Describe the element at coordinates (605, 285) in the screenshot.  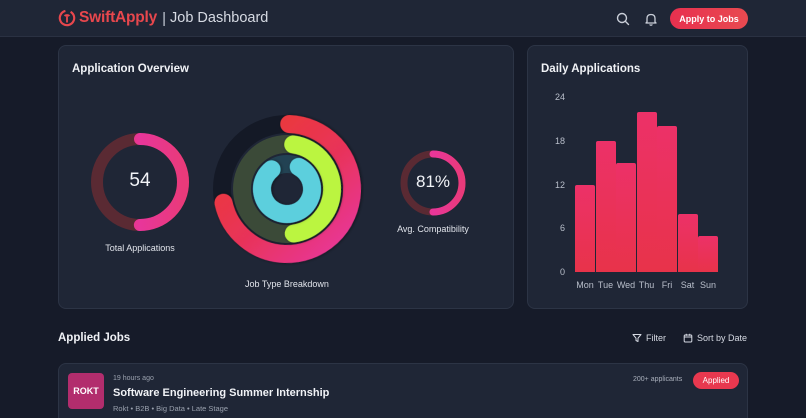
I see `x-axis-tick-label: Tue` at that location.